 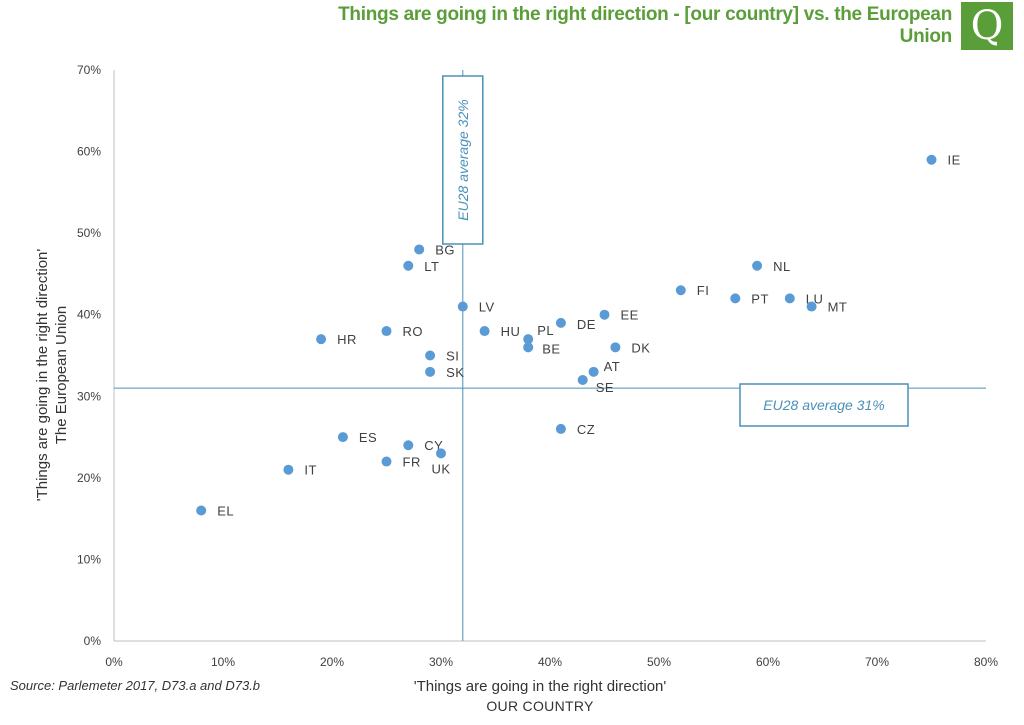 What do you see at coordinates (61, 375) in the screenshot?
I see `y-axis-title-line-2: The European Union` at bounding box center [61, 375].